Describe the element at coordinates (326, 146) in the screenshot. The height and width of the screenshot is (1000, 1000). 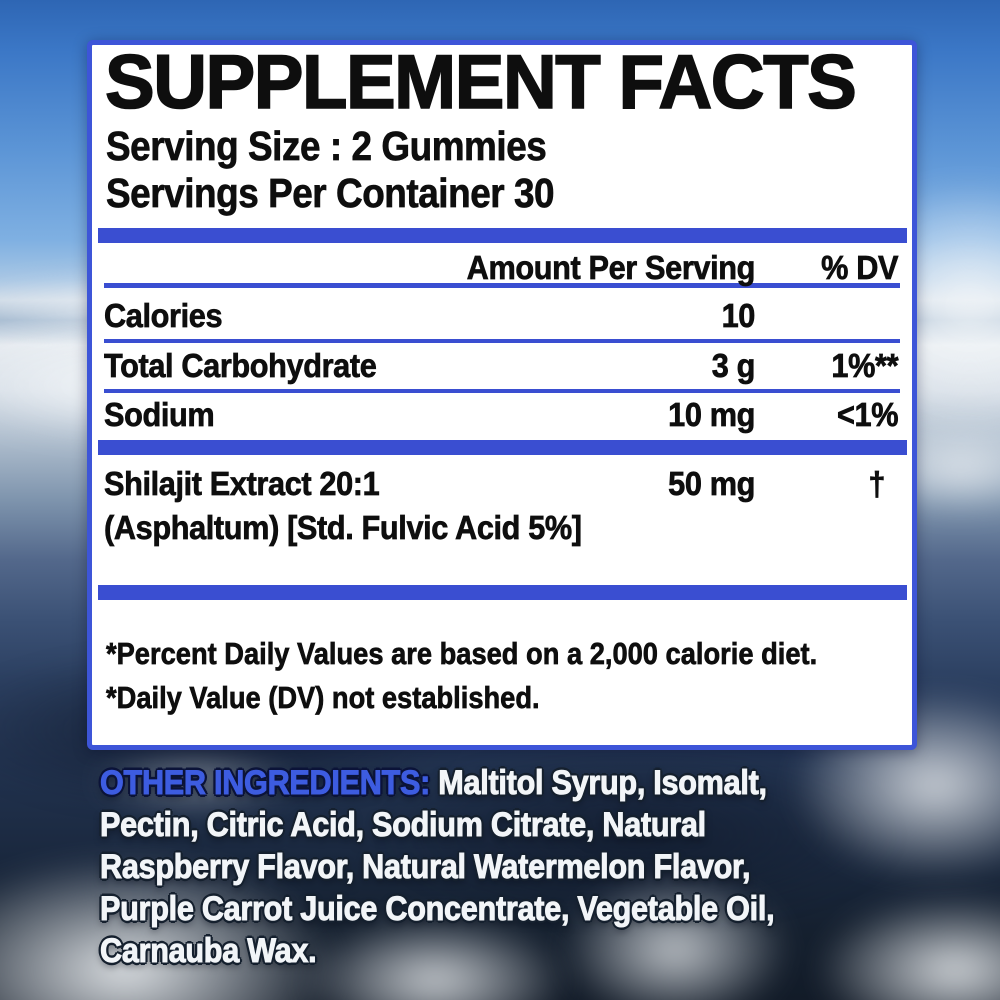
I see `serving-size-line: Serving Size : 2 Gummies` at that location.